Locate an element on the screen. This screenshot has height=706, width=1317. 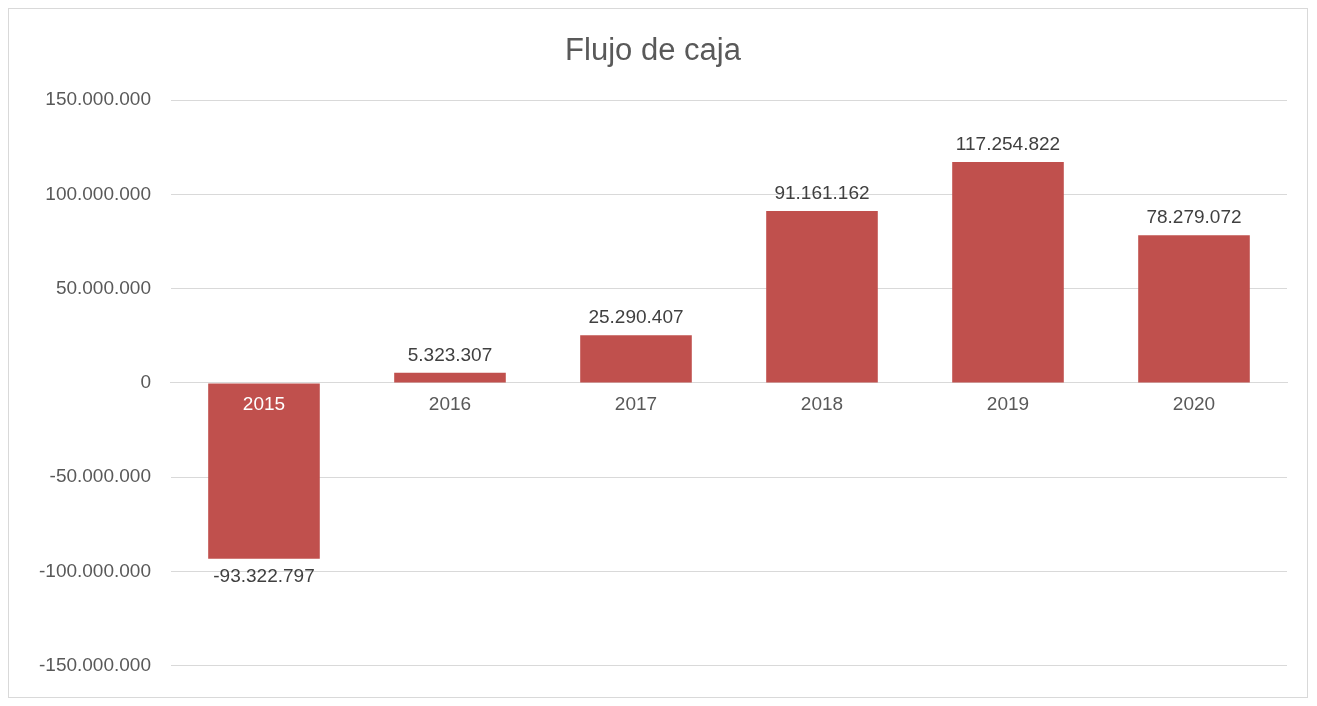
data-label: 117.254.822 is located at coordinates (1008, 143).